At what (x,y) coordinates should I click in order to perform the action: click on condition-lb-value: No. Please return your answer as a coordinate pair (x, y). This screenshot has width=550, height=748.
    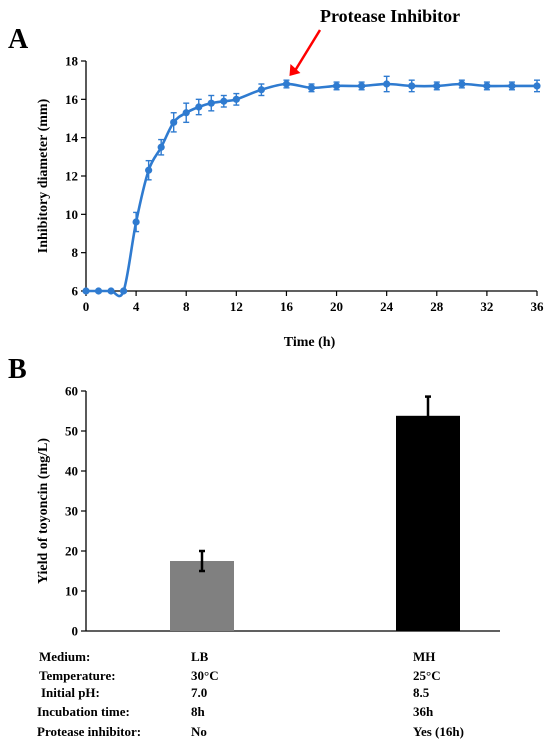
    Looking at the image, I should click on (199, 731).